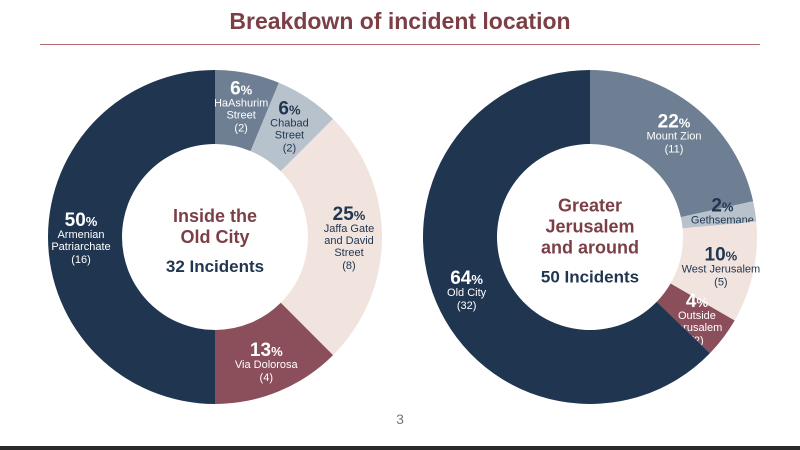 This screenshot has width=800, height=450. What do you see at coordinates (241, 104) in the screenshot?
I see `slice-name-label: HaAshurim` at bounding box center [241, 104].